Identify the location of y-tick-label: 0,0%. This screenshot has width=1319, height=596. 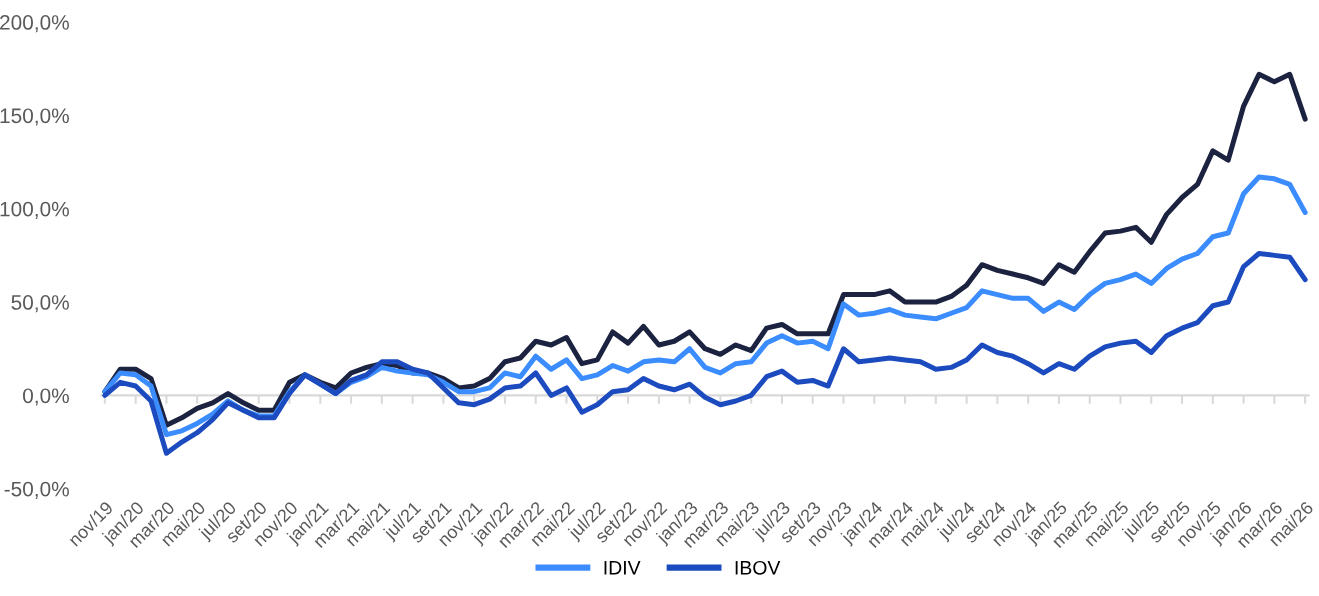
(46, 397).